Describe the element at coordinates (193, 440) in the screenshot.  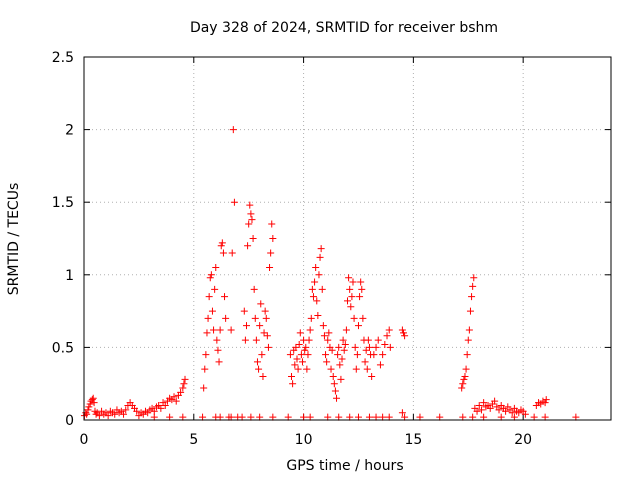
I see `x-tick-label: 5` at that location.